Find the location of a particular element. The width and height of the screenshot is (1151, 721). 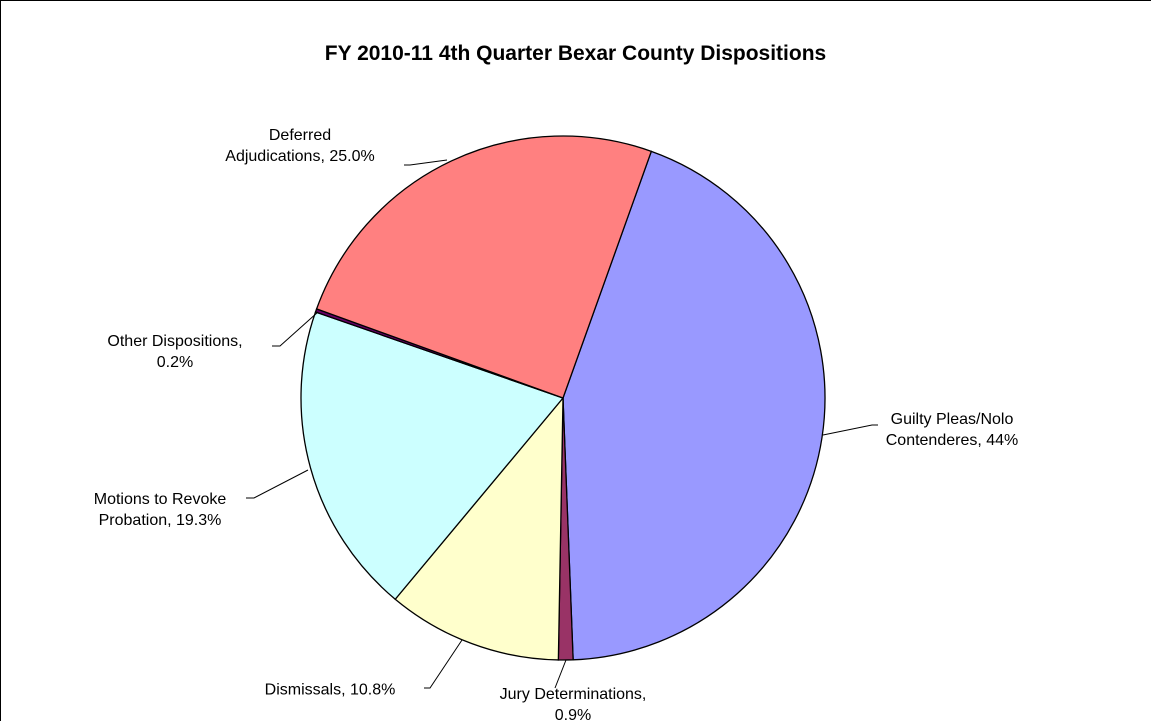

data-label: Guilty Pleas/Nolo Contenderes, 44% is located at coordinates (952, 430).